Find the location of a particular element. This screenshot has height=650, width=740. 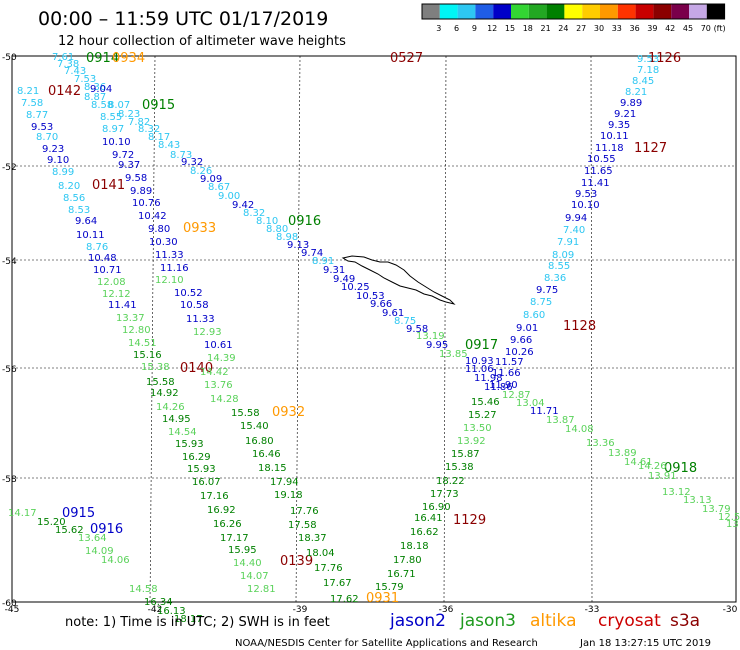

wave-height-value: 17.17 is located at coordinates (234, 538).